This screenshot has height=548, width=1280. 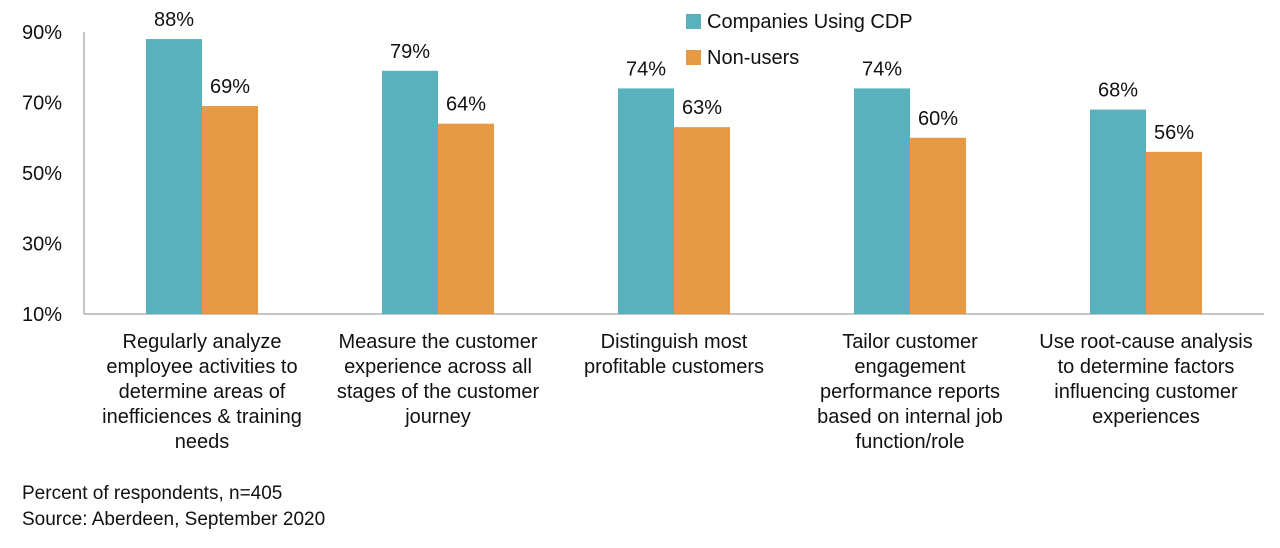 I want to click on bar-value-label: 64%, so click(x=466, y=105).